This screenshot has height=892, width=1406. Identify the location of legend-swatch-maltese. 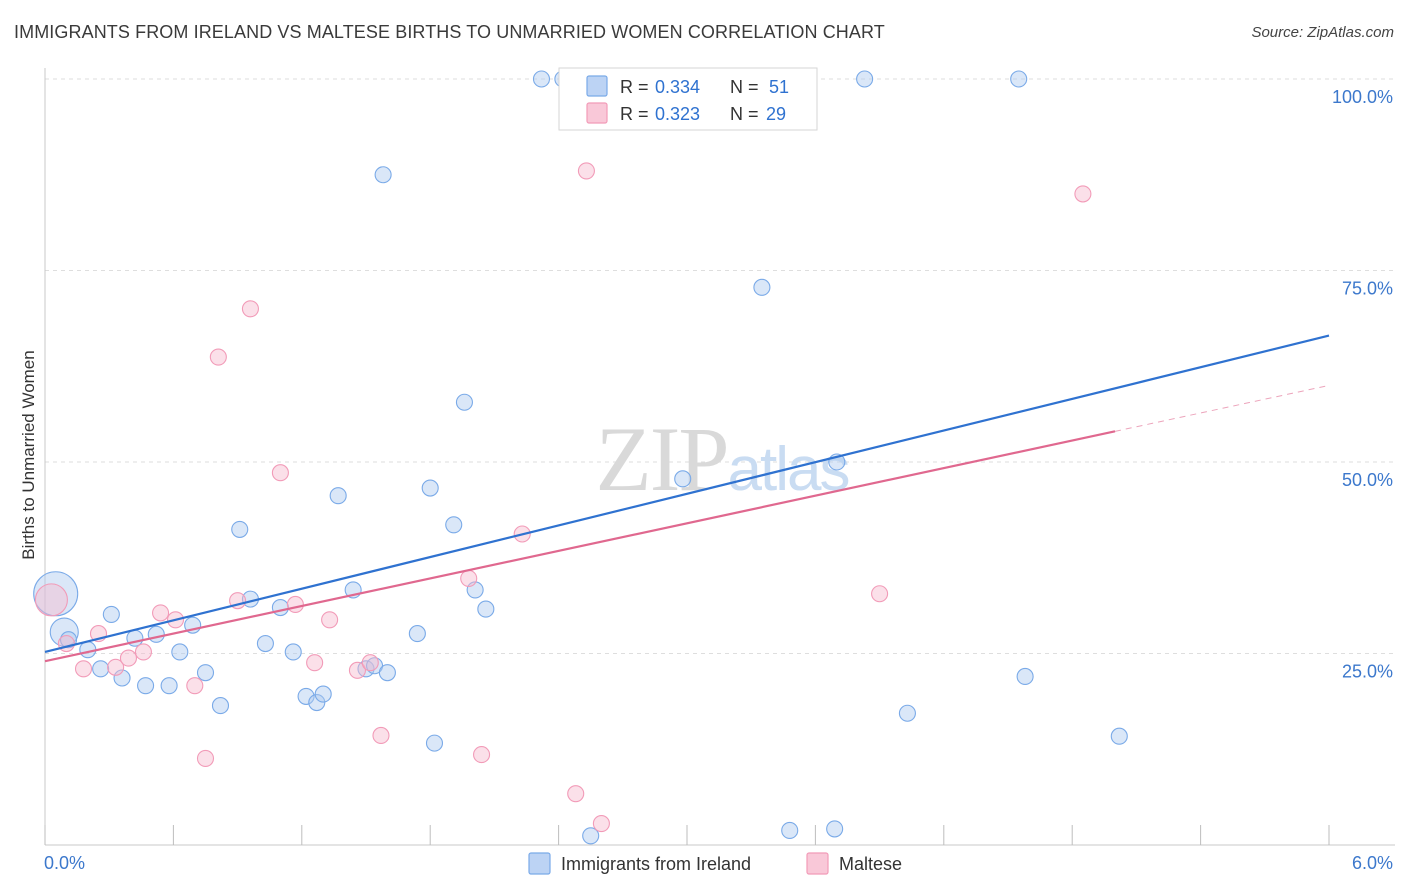
(597, 113).